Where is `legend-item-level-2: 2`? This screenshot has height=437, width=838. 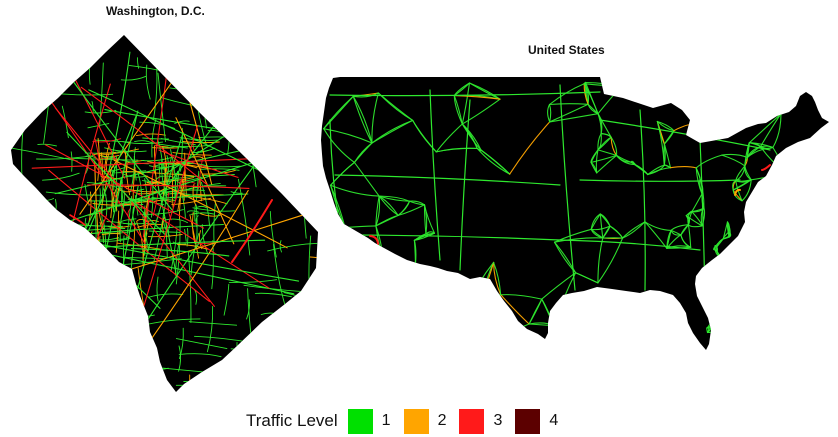 legend-item-level-2: 2 is located at coordinates (425, 421).